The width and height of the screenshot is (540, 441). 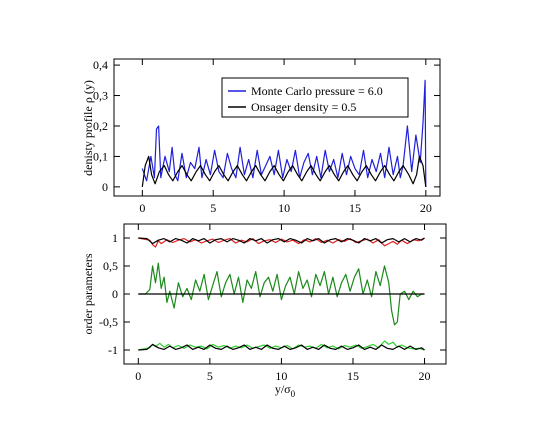 What do you see at coordinates (105, 187) in the screenshot?
I see `density-y-tick-label: 0` at bounding box center [105, 187].